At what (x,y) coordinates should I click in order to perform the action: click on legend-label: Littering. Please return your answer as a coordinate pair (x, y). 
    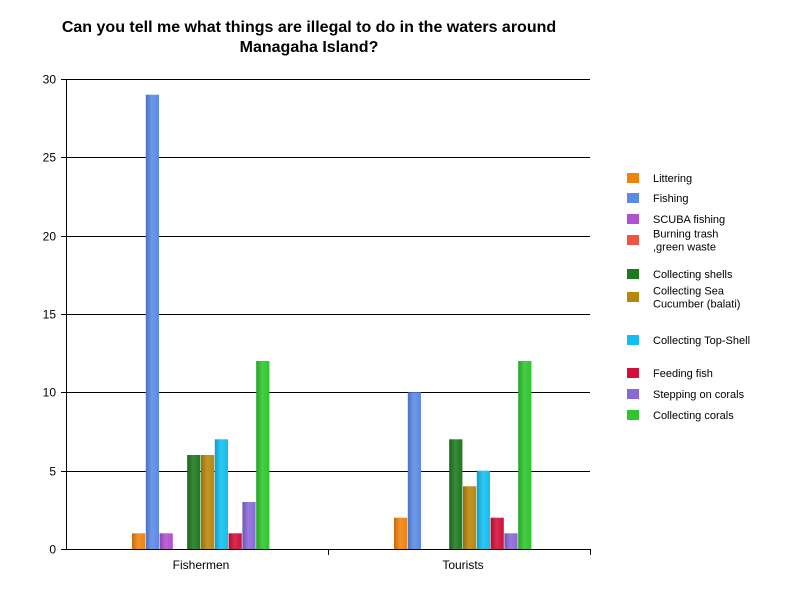
    Looking at the image, I should click on (672, 179).